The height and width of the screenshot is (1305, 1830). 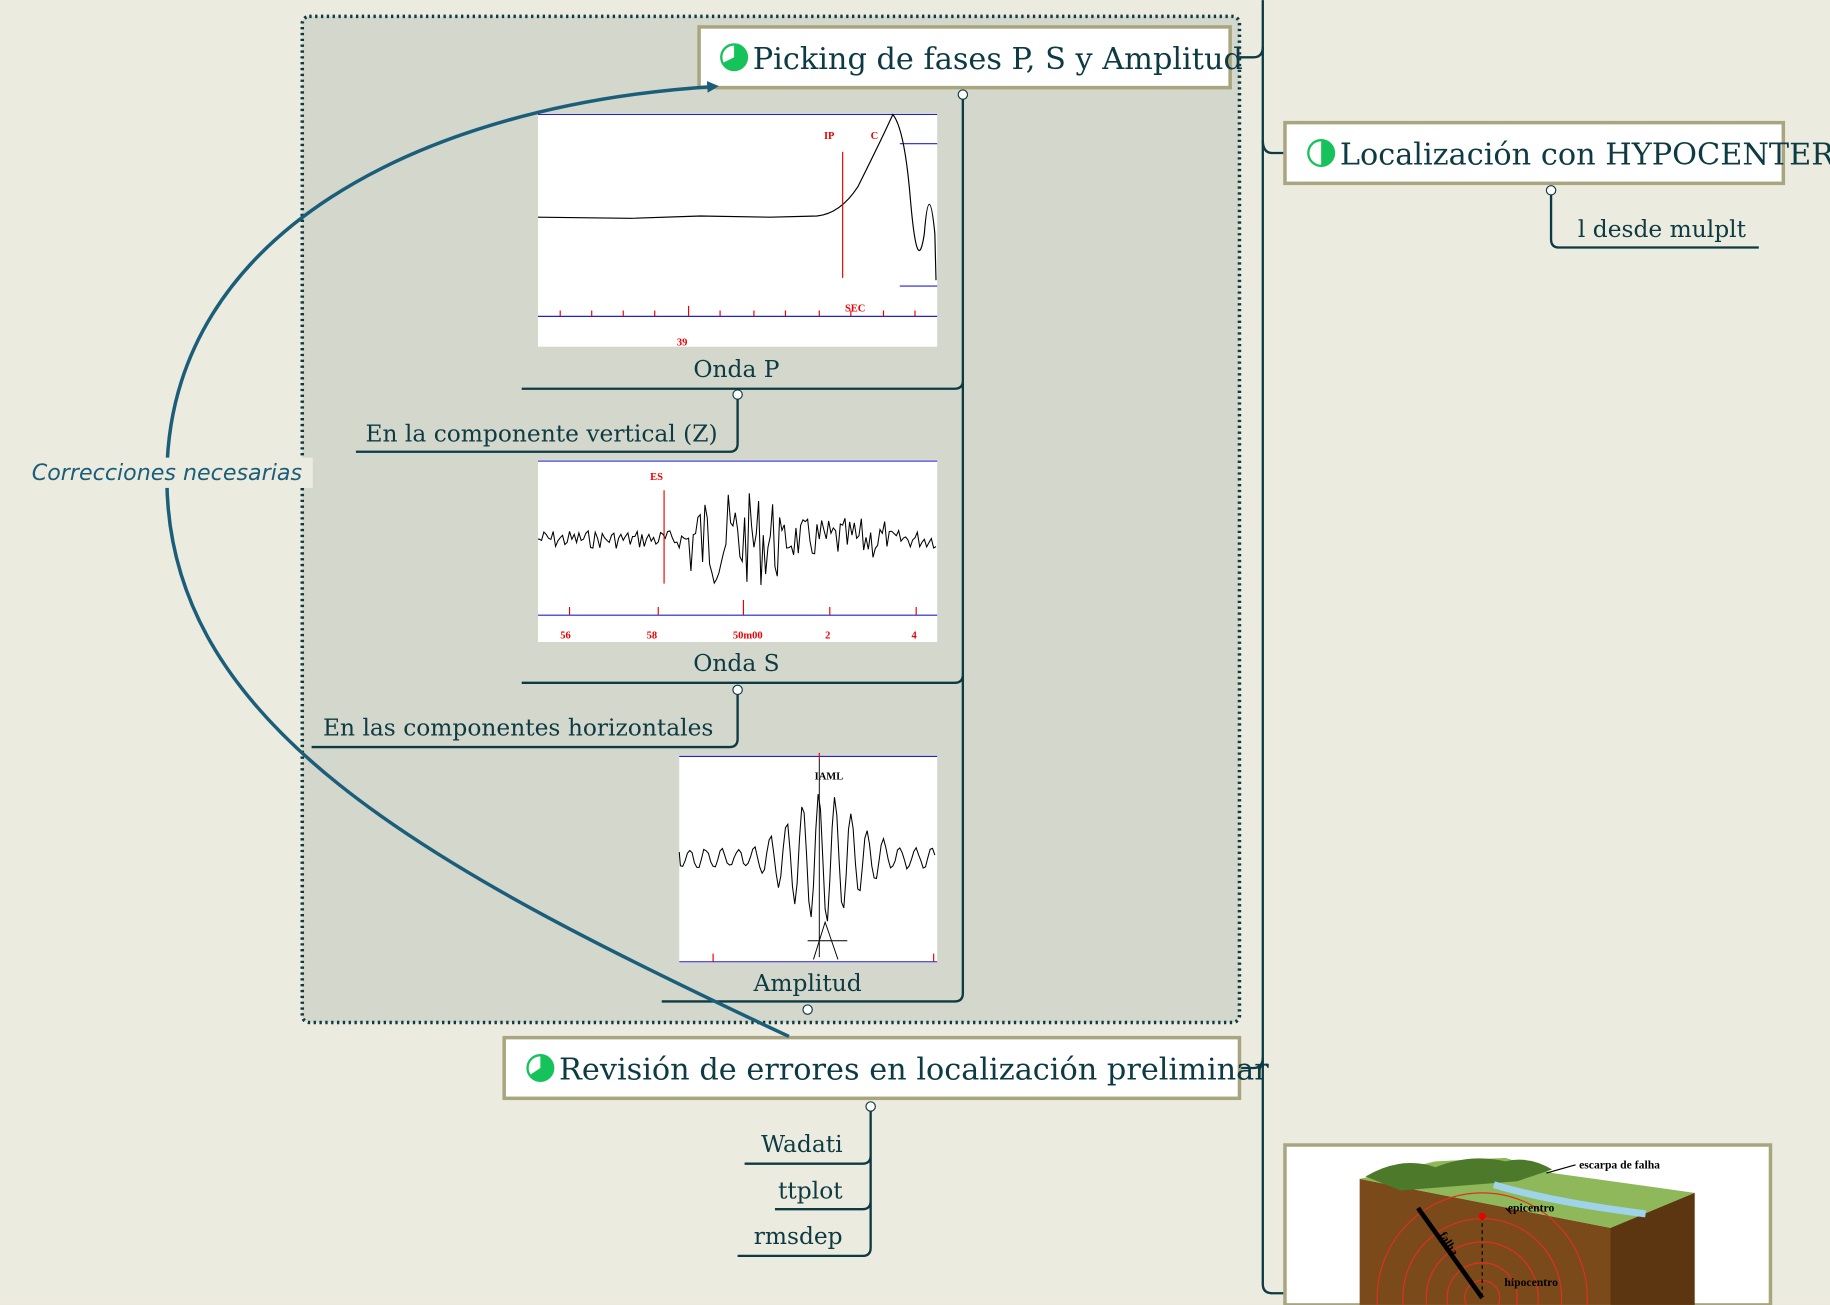 What do you see at coordinates (541, 433) in the screenshot?
I see `topic-label: En la componente vertical (Z)` at bounding box center [541, 433].